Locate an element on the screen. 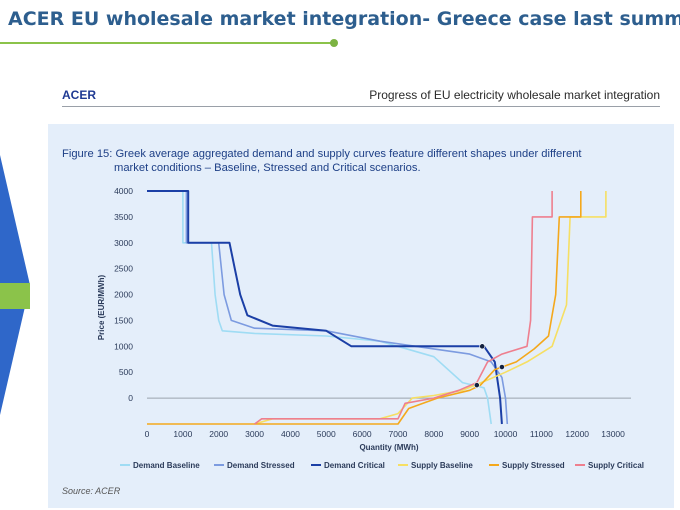 The width and height of the screenshot is (680, 510). title-underline-dot is located at coordinates (334, 43).